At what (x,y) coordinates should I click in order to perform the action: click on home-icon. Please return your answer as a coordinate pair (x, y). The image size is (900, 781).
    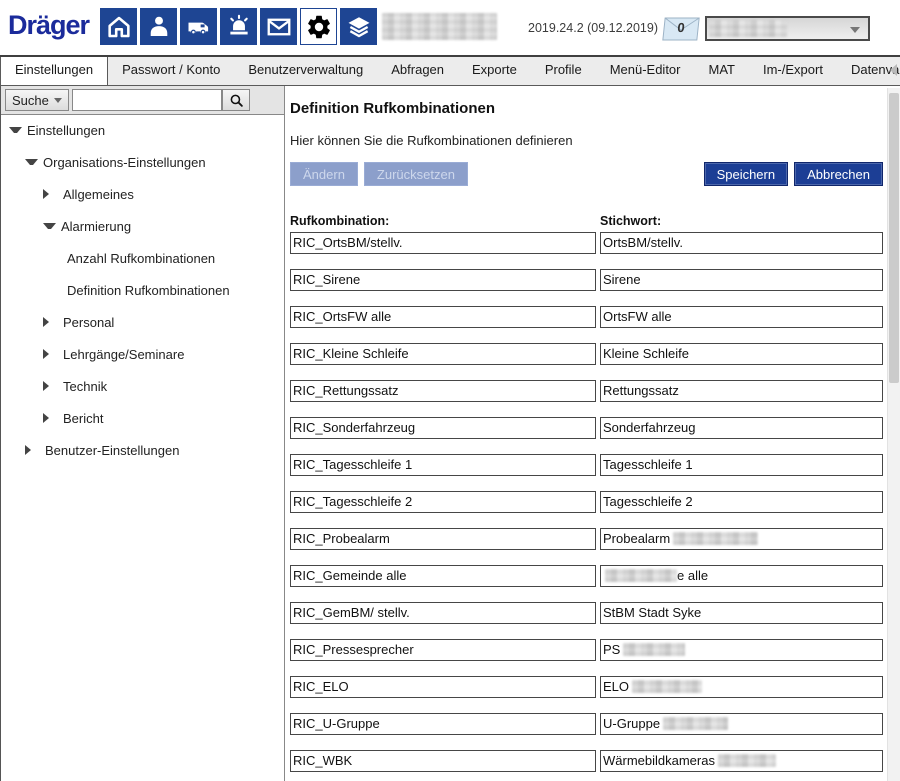
    Looking at the image, I should click on (118, 26).